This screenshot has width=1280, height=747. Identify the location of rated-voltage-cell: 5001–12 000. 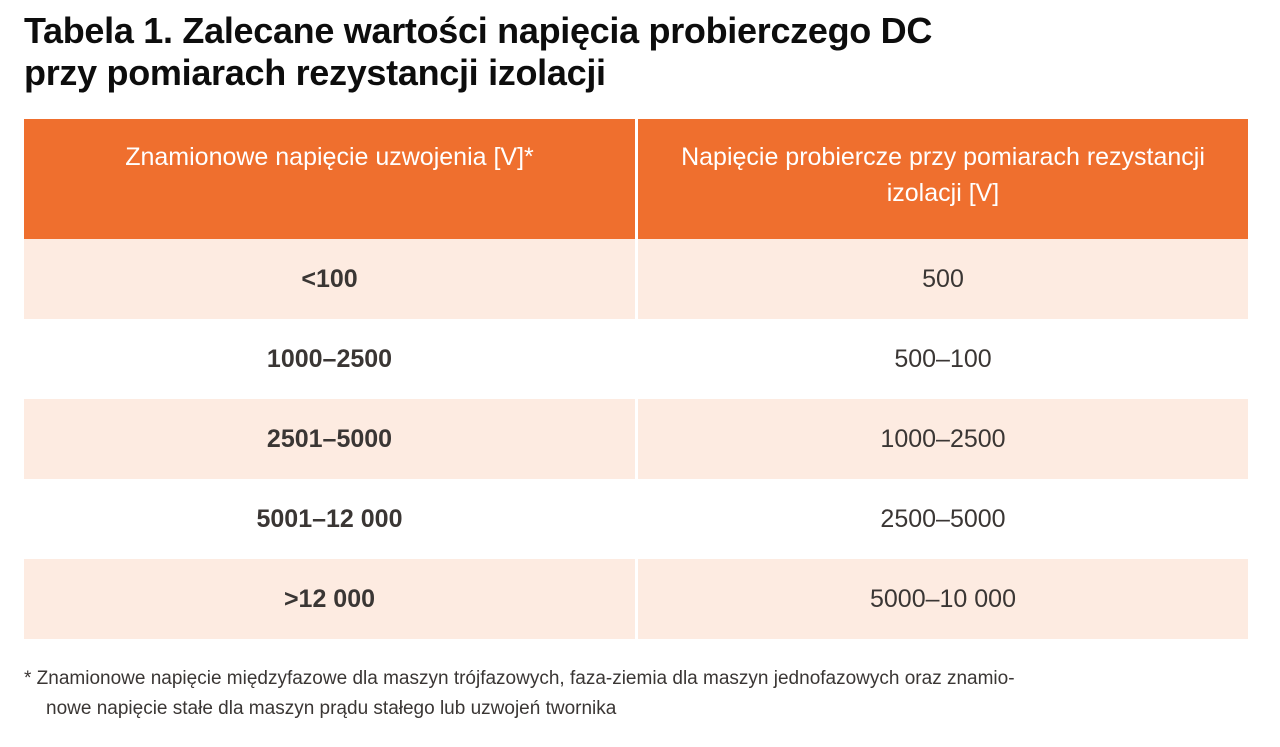
(329, 518).